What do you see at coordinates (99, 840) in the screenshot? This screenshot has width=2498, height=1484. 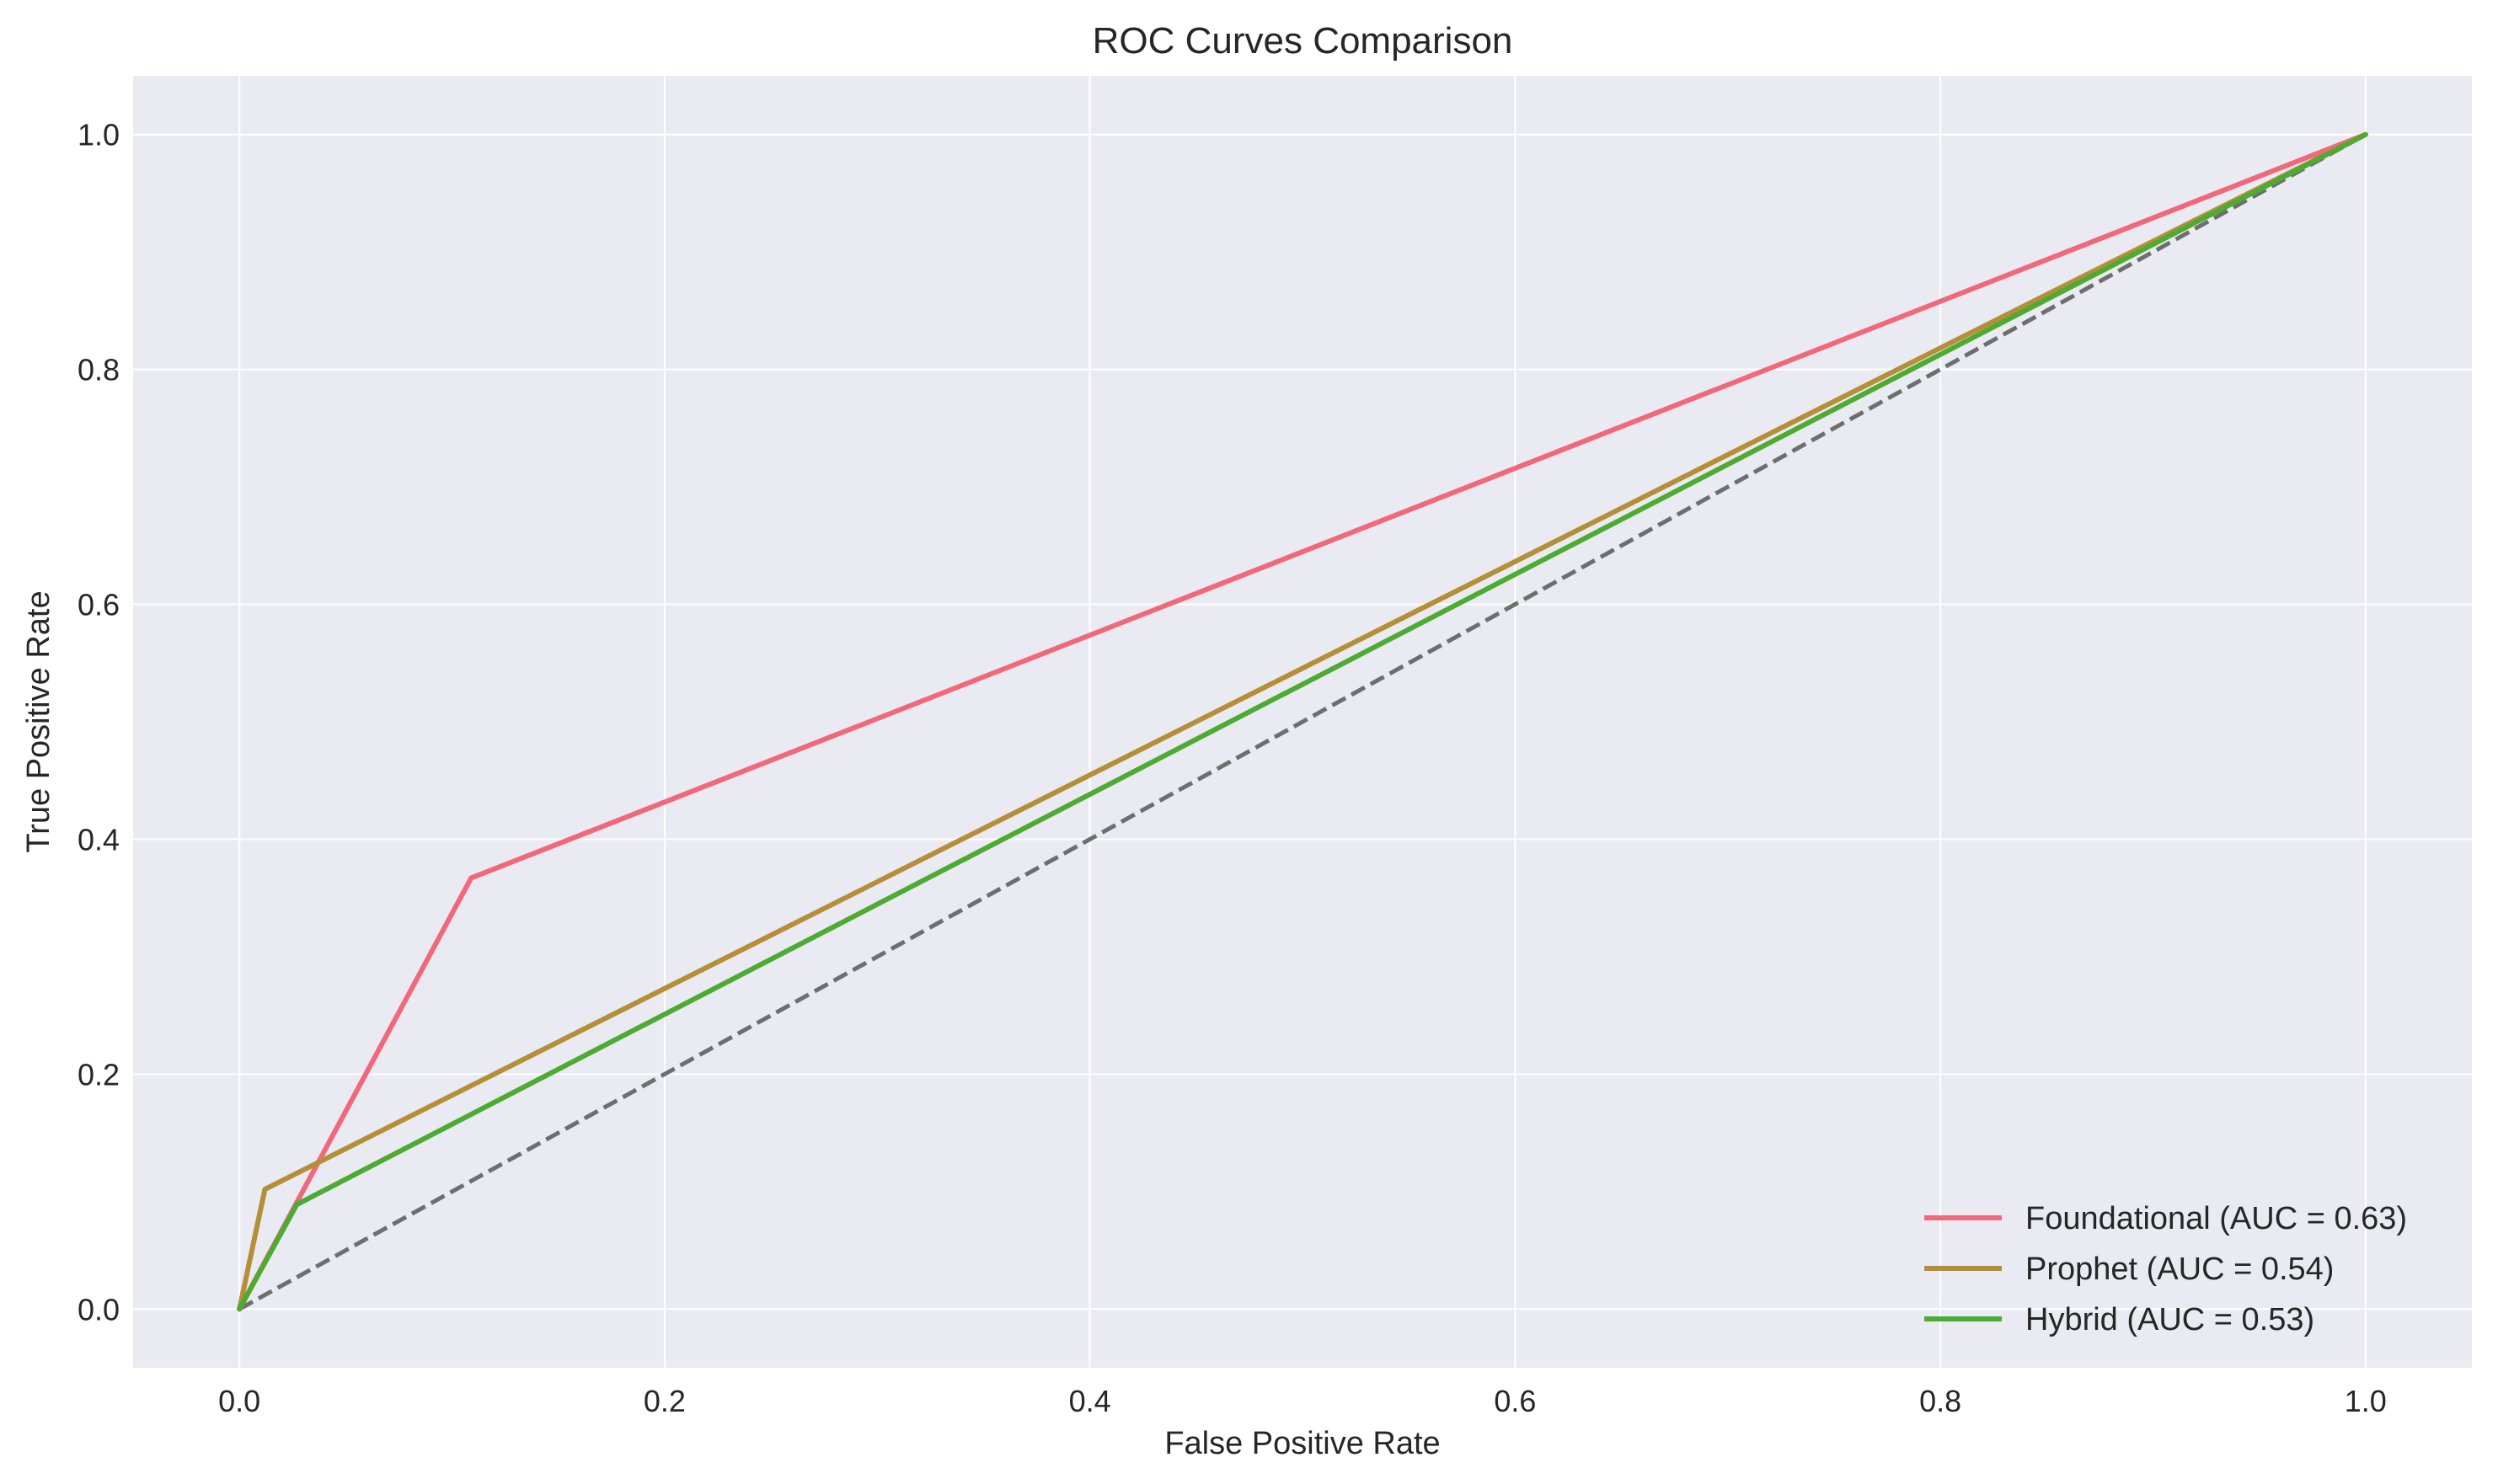 I see `y-tick-label: 0.4` at bounding box center [99, 840].